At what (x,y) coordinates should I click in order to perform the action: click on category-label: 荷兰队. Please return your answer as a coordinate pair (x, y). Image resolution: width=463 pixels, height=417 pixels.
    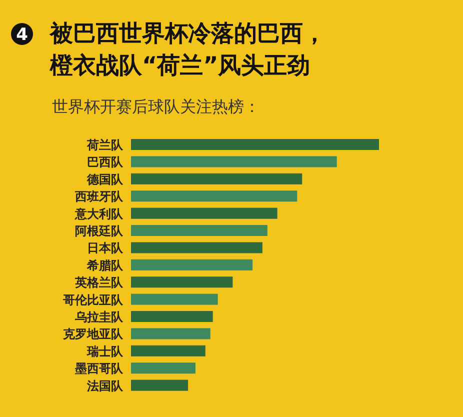
    Looking at the image, I should click on (105, 145).